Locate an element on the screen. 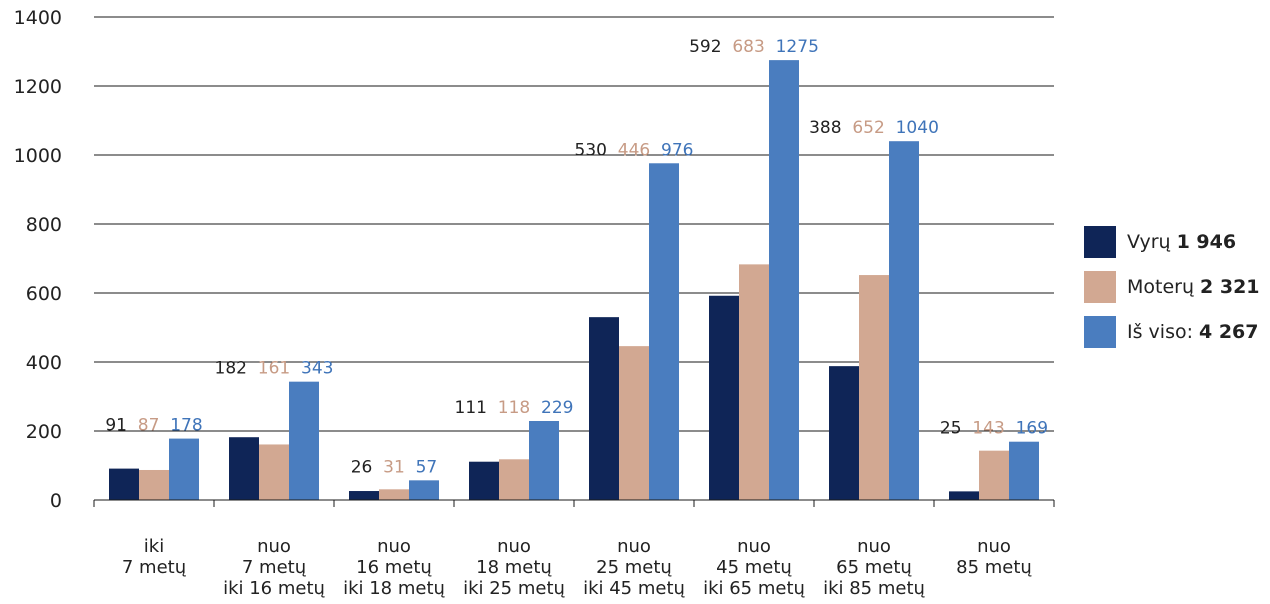 Image resolution: width=1270 pixels, height=604 pixels. legend-label-is-viso: Iš viso: is located at coordinates (1160, 332).